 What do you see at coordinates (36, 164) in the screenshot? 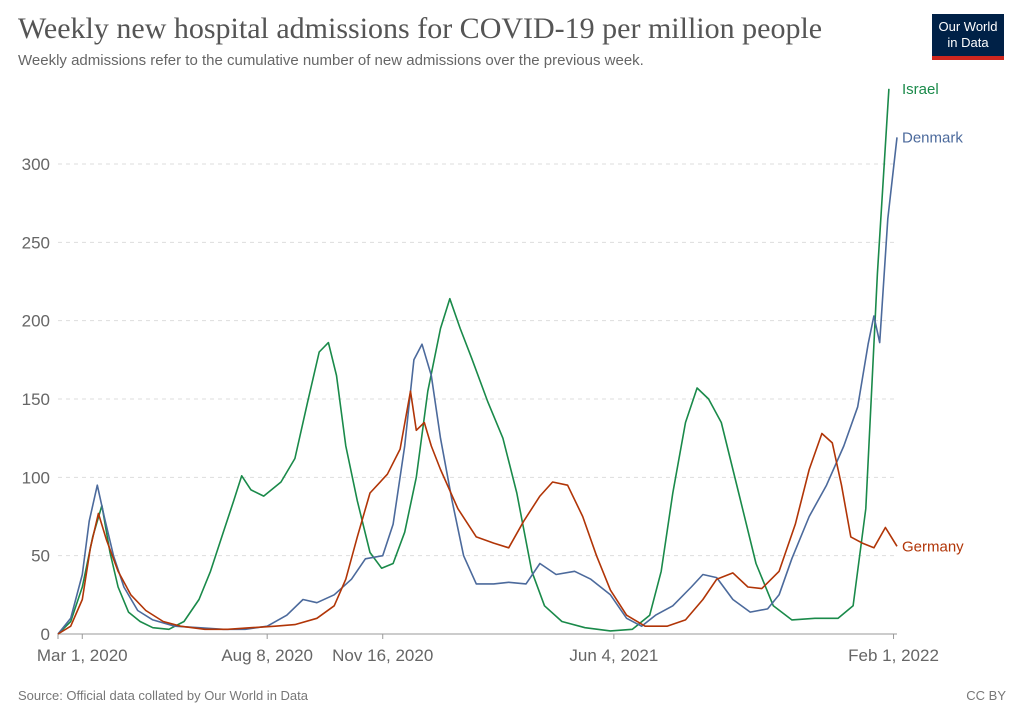
I see `y-tick-label: 300` at bounding box center [36, 164].